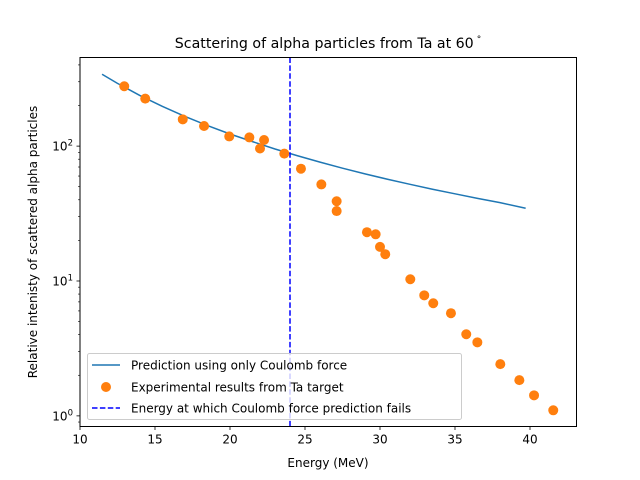 This screenshot has width=640, height=480. What do you see at coordinates (327, 463) in the screenshot?
I see `x-axis-label: Energy (MeV)` at bounding box center [327, 463].